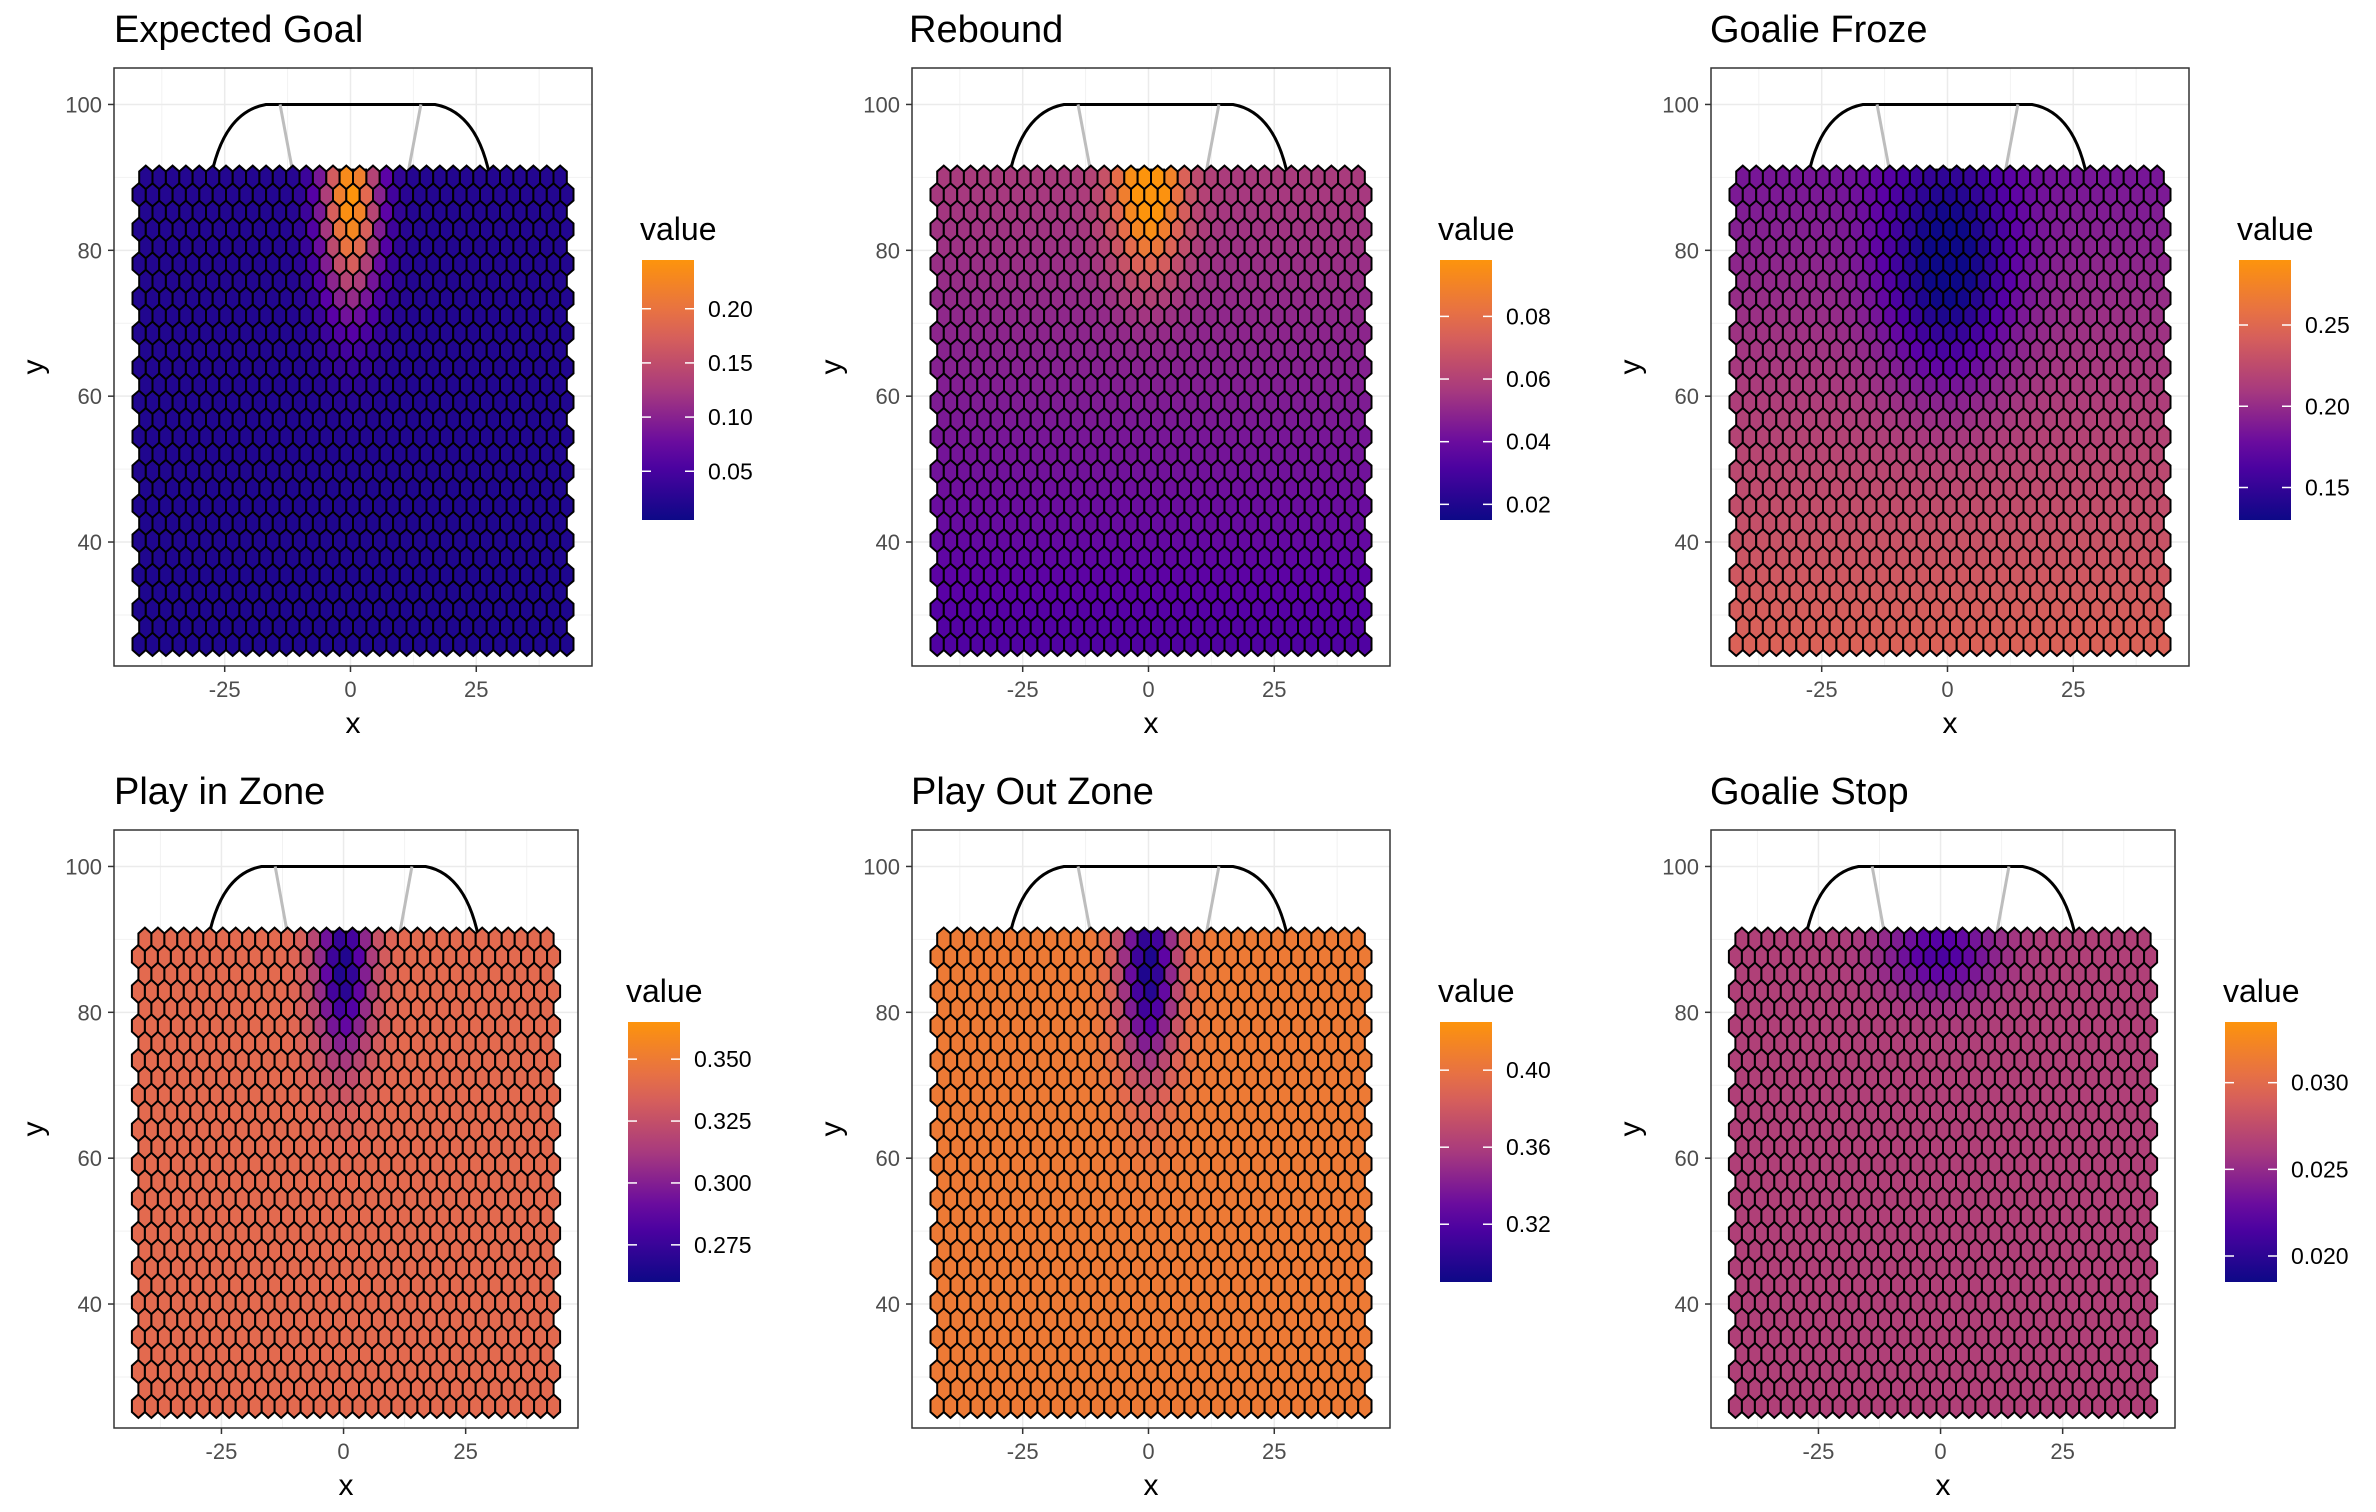 This screenshot has width=2376, height=1512. I want to click on panel-title: Play Out Zone, so click(1032, 792).